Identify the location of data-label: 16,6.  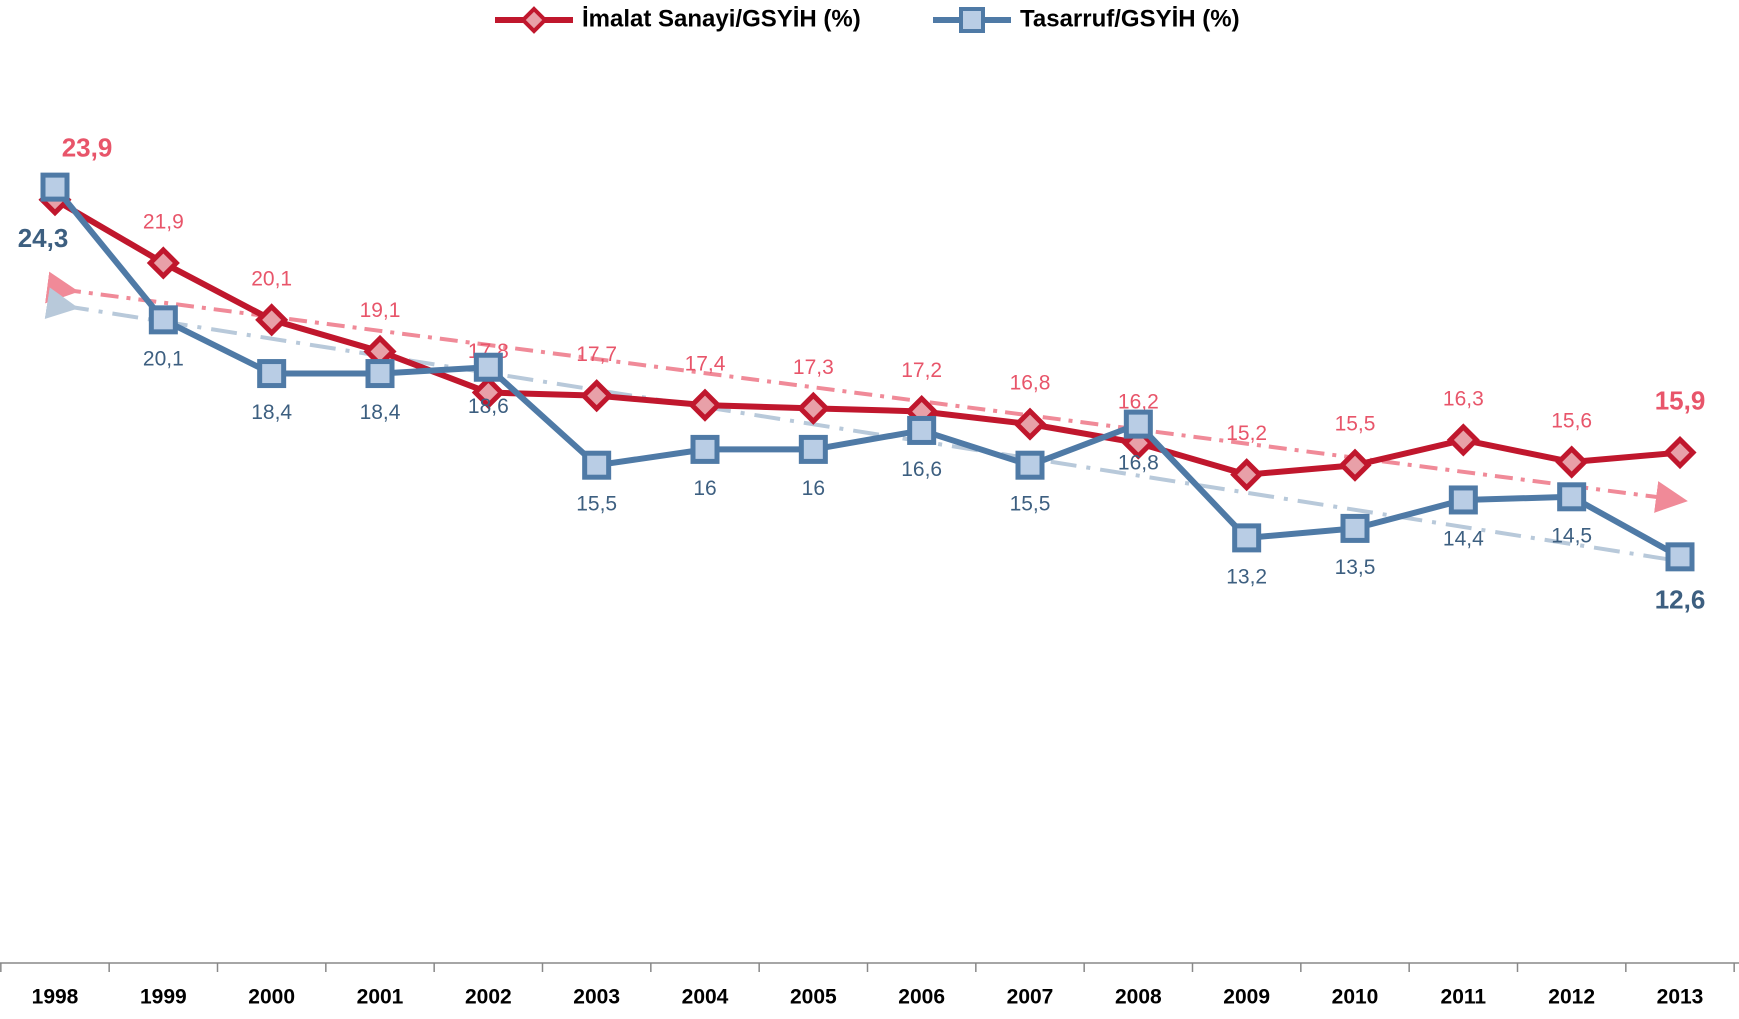
(921, 469).